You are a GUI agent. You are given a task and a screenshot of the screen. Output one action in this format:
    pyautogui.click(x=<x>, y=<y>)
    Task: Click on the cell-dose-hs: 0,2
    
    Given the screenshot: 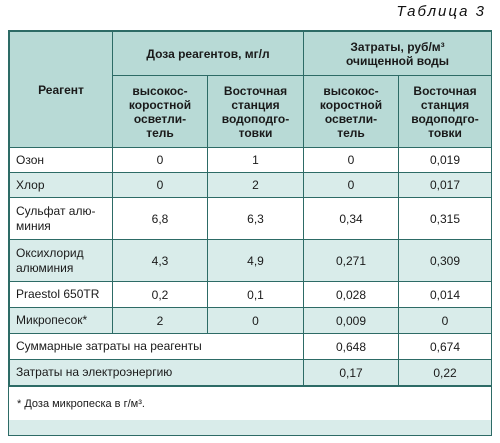 What is the action you would take?
    pyautogui.click(x=160, y=294)
    